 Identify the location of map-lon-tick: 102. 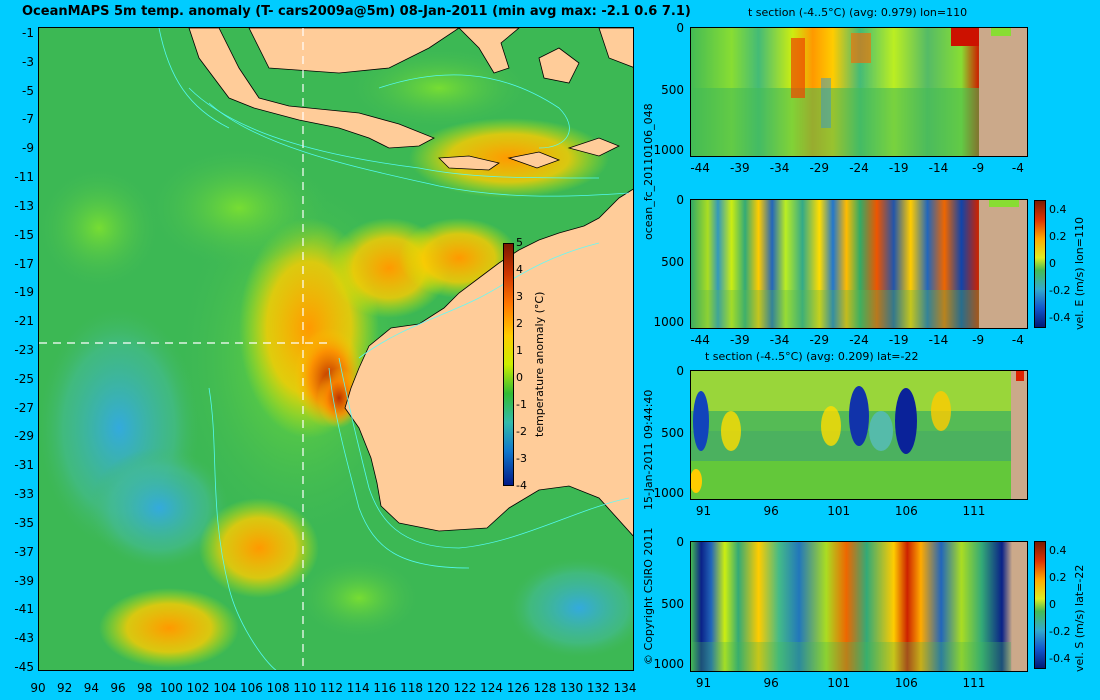
(198, 688).